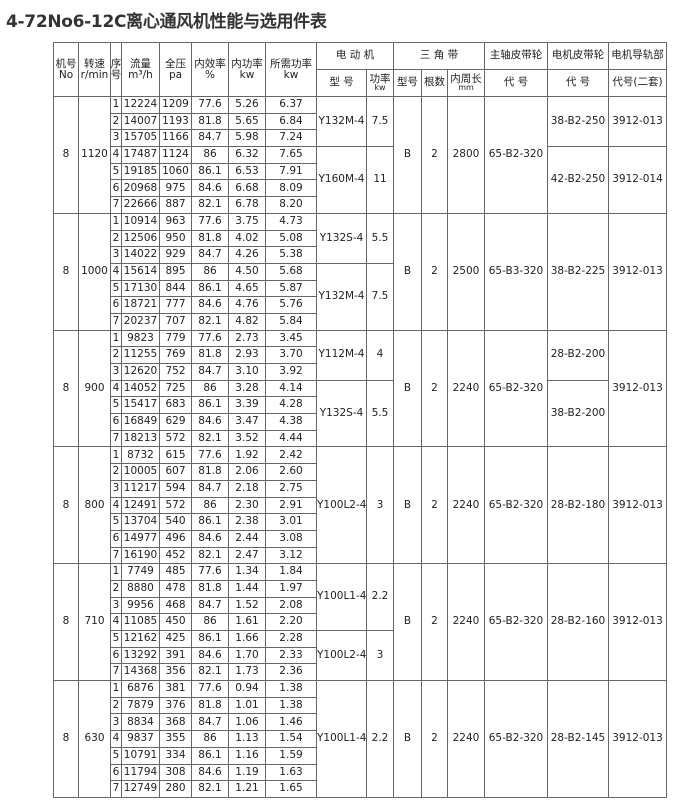 This screenshot has width=700, height=808. What do you see at coordinates (140, 755) in the screenshot?
I see `flow: 10791` at bounding box center [140, 755].